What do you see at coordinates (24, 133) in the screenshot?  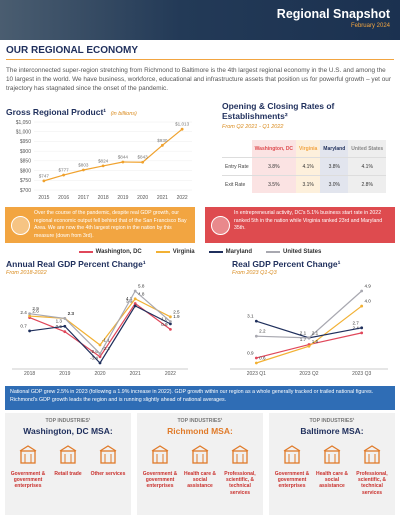 I see `y-tick-label: $1,000` at bounding box center [24, 133].